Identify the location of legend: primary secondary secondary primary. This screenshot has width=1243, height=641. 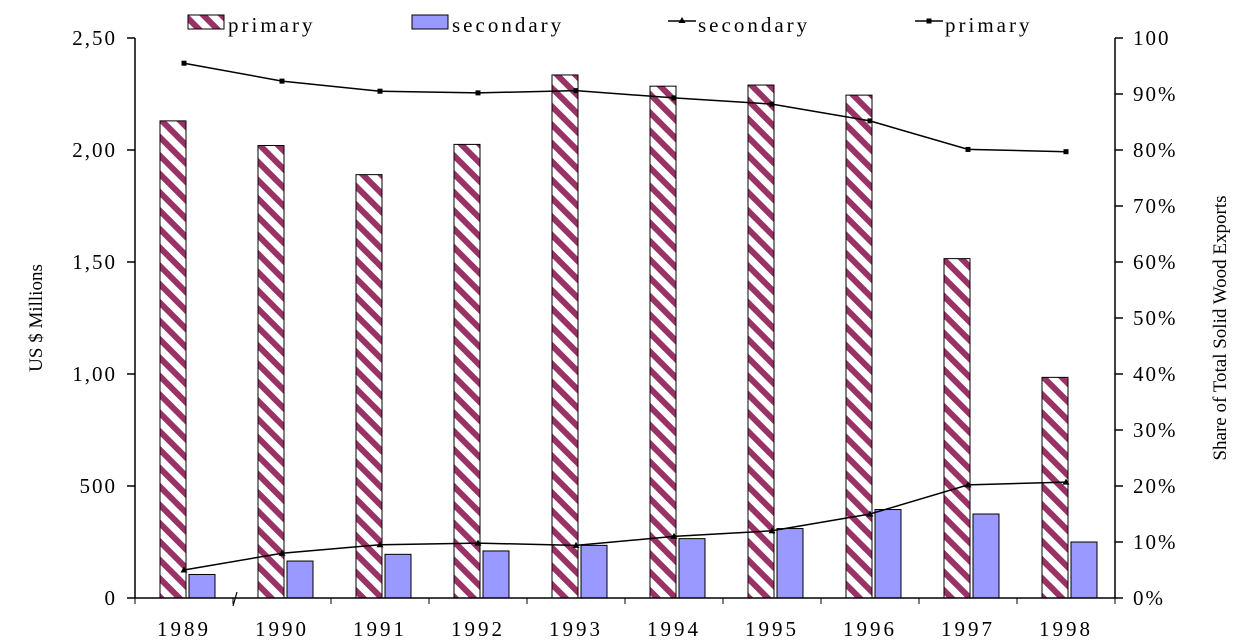
(609, 25).